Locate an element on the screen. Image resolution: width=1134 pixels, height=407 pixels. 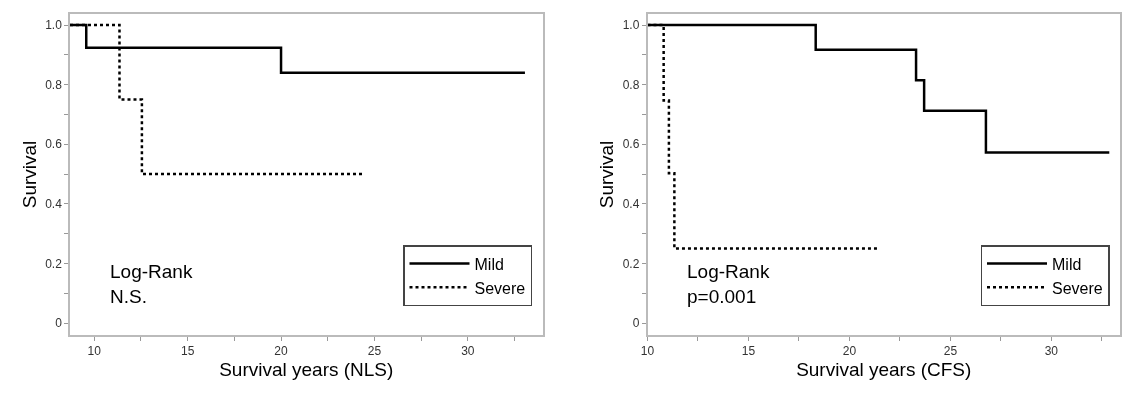
x-axis-title: Survival years (CFS) is located at coordinates (884, 370).